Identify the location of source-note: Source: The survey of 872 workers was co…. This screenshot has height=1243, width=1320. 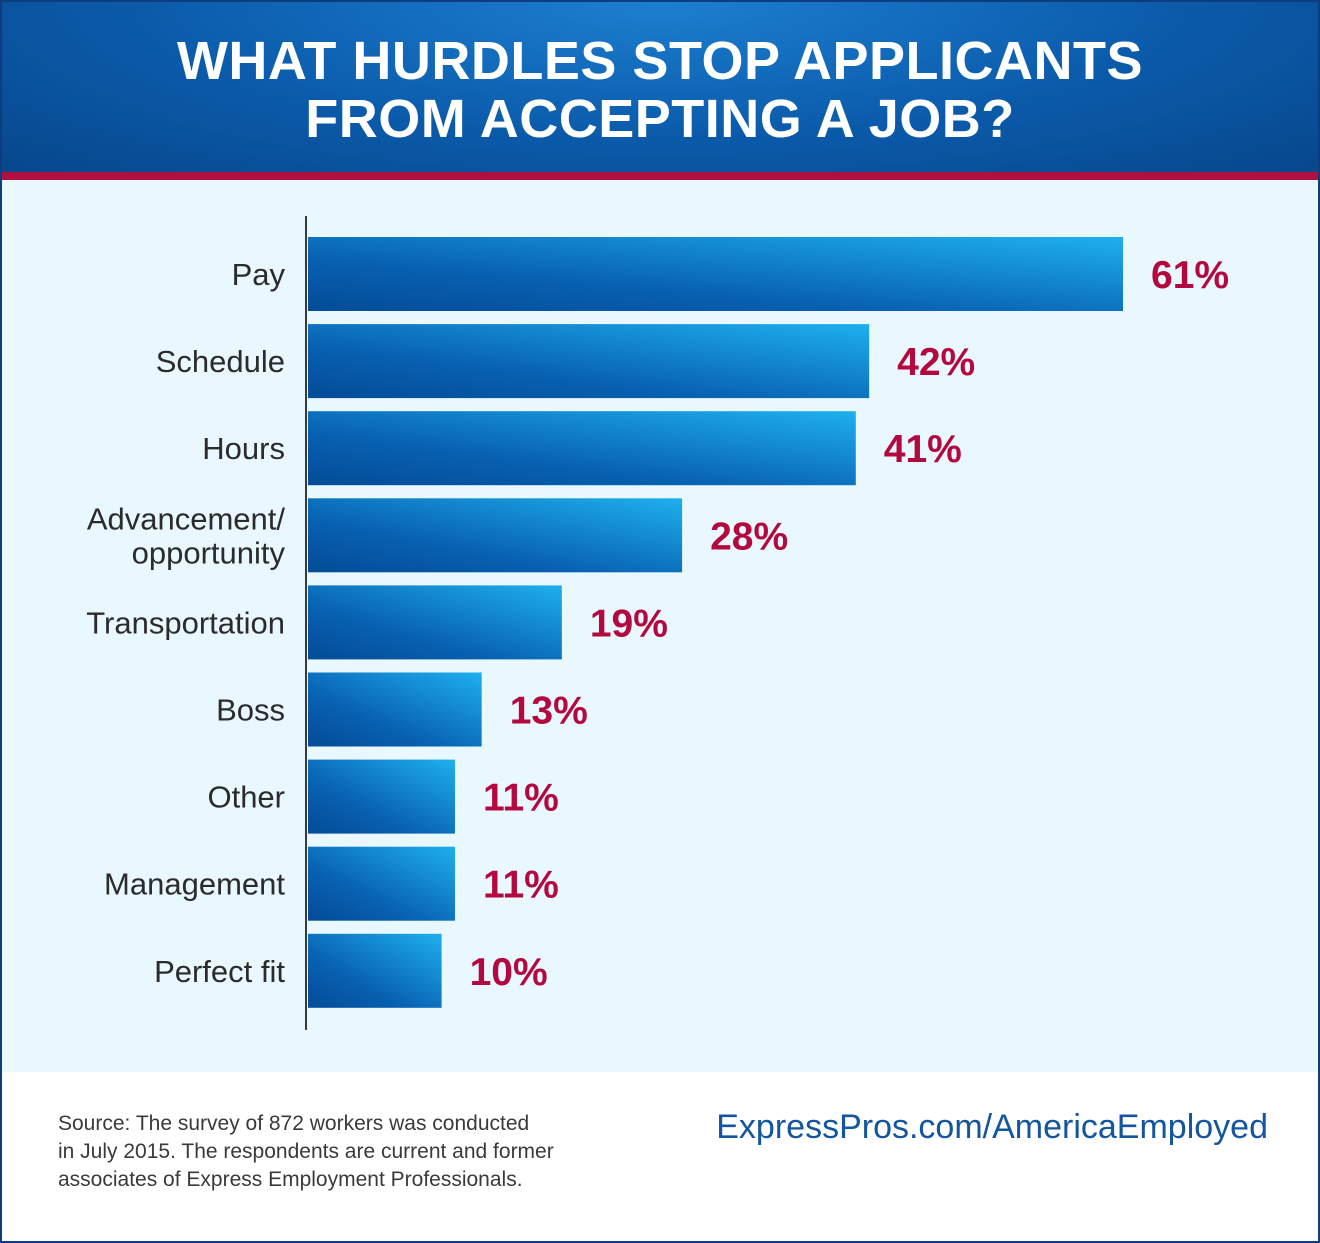
(306, 1151).